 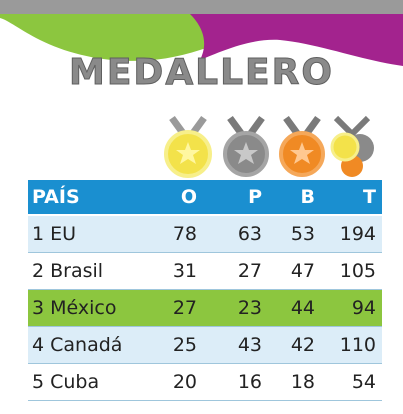 What do you see at coordinates (205, 271) in the screenshot?
I see `table-row: 2 Brasil 31 27 47 105` at bounding box center [205, 271].